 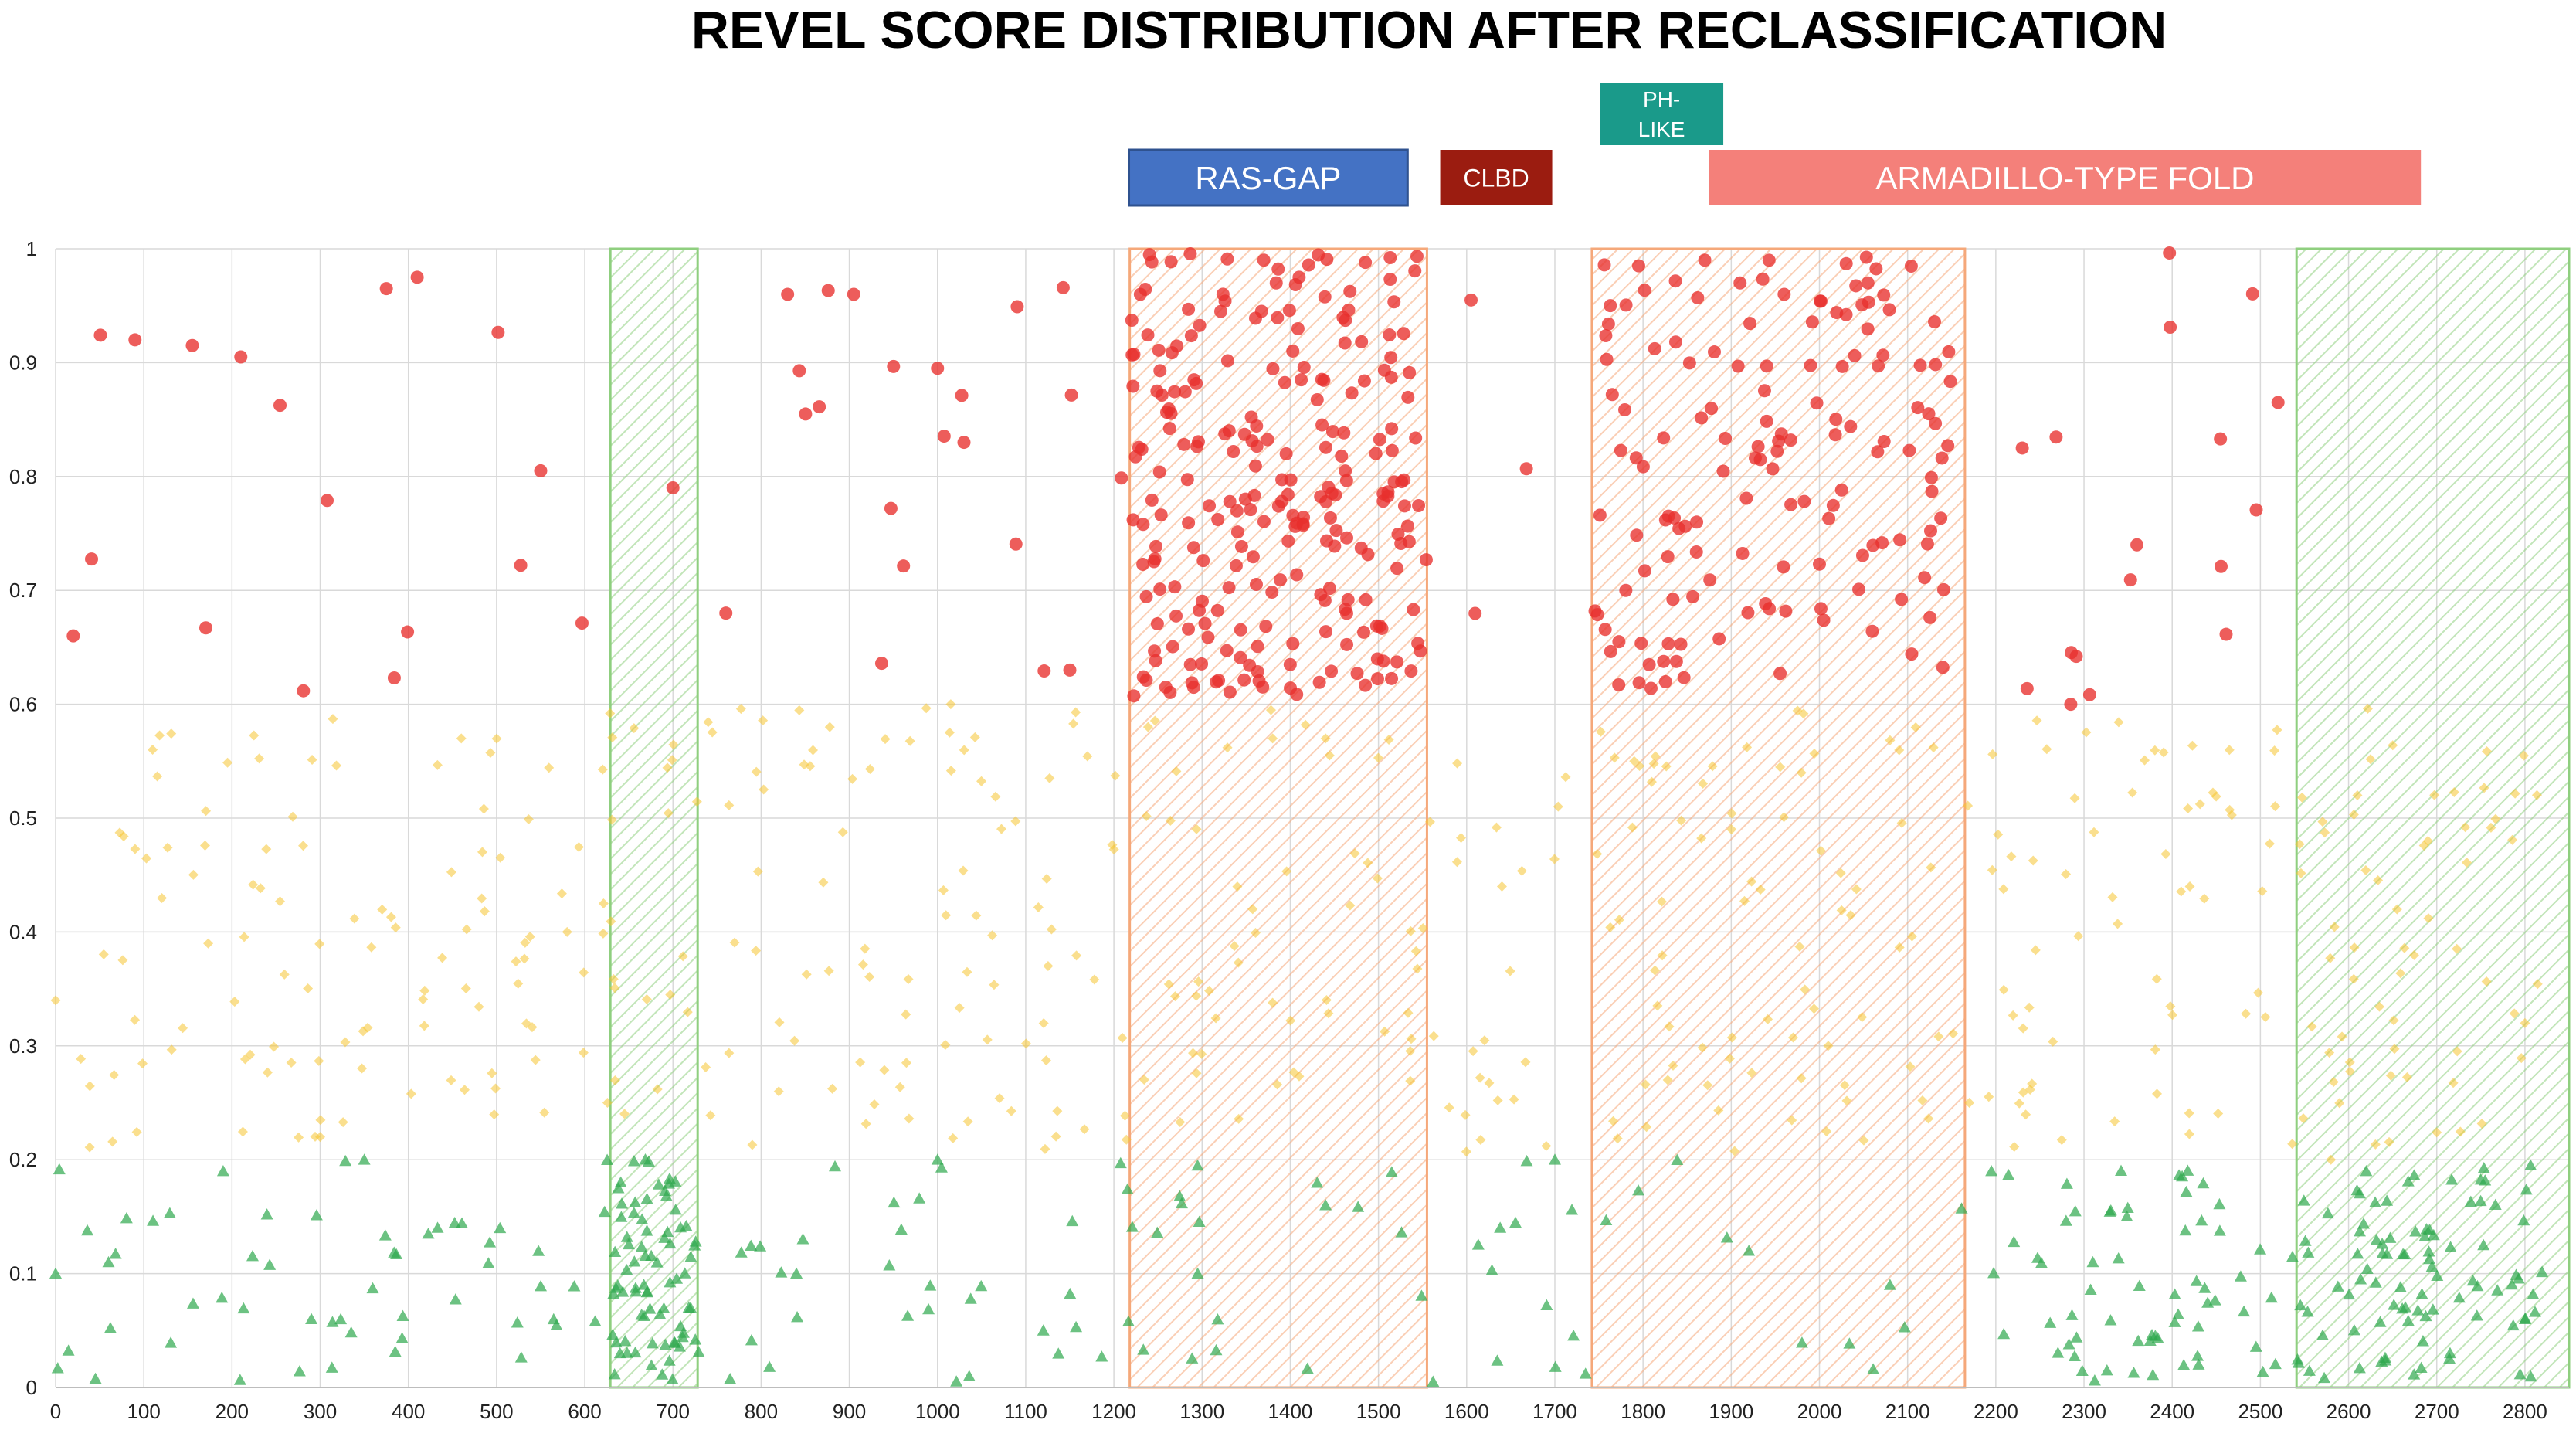 What do you see at coordinates (1820, 1411) in the screenshot?
I see `x-tick-label: 2000` at bounding box center [1820, 1411].